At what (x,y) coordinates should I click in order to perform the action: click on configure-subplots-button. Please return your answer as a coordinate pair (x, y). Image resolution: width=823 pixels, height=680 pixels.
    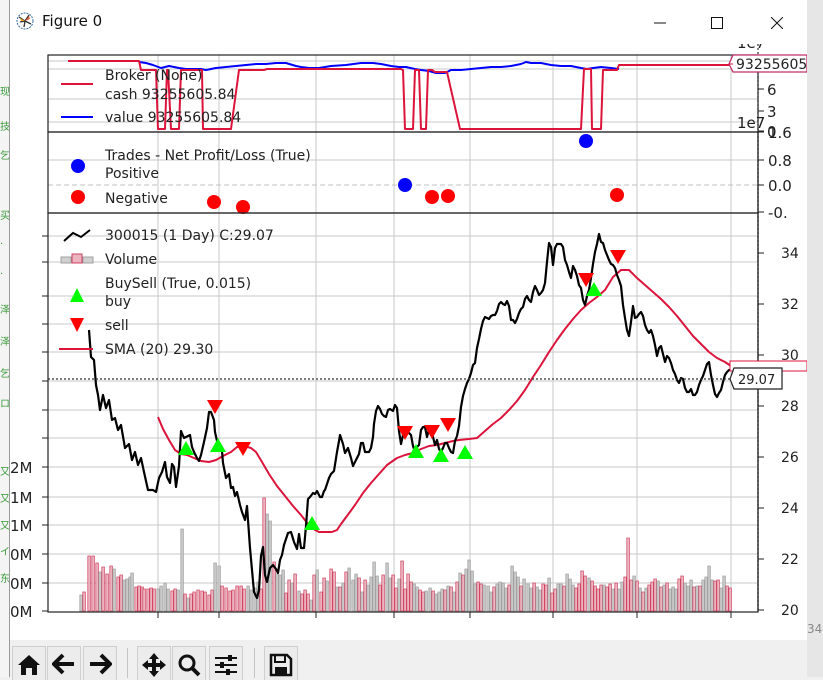
    Looking at the image, I should click on (226, 663).